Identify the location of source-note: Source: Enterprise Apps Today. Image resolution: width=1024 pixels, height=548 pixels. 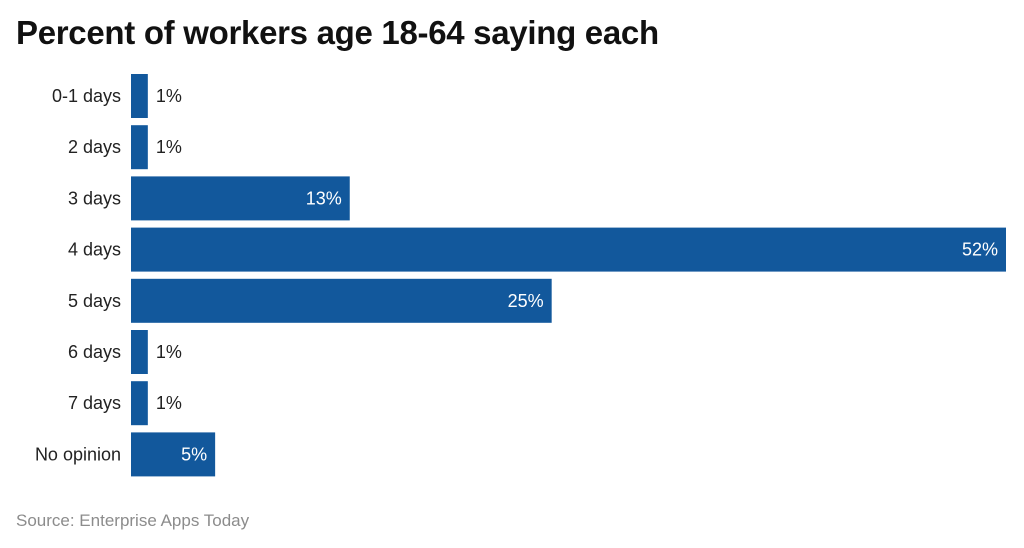
(133, 520).